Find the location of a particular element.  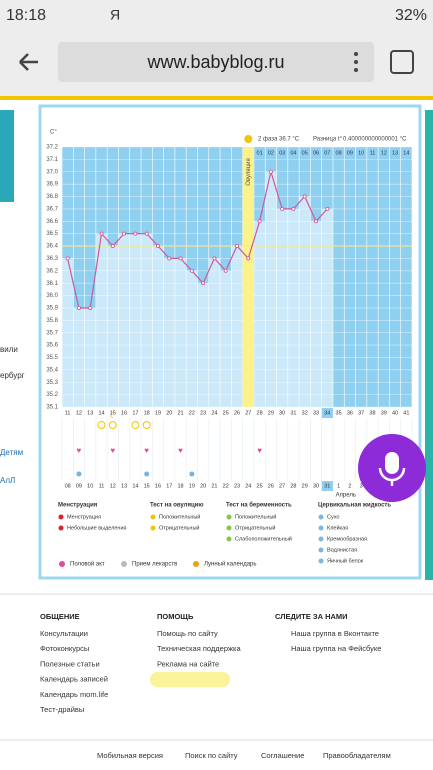

y-tick-label: 36.4 is located at coordinates (52, 247).